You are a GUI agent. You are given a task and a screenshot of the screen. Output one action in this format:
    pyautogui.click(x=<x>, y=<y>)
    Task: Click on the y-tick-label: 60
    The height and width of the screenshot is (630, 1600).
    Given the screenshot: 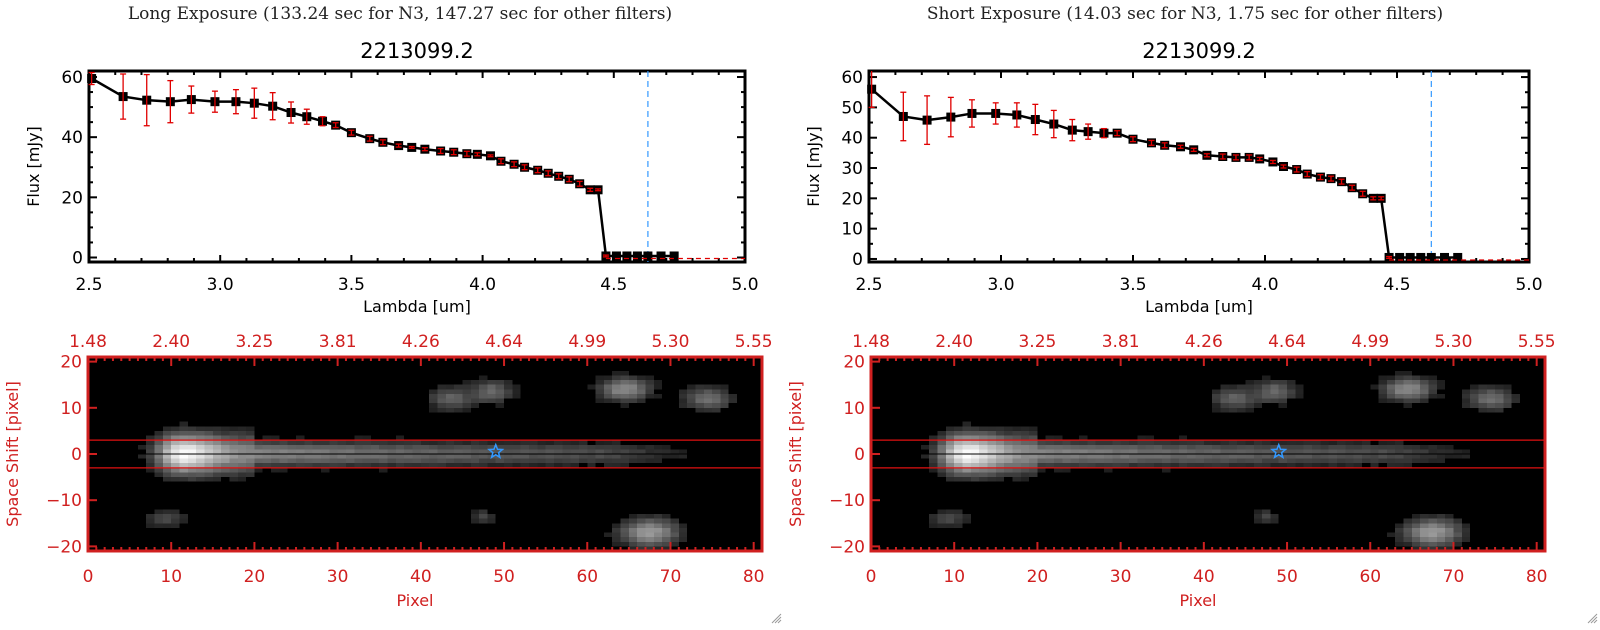 What is the action you would take?
    pyautogui.click(x=852, y=78)
    